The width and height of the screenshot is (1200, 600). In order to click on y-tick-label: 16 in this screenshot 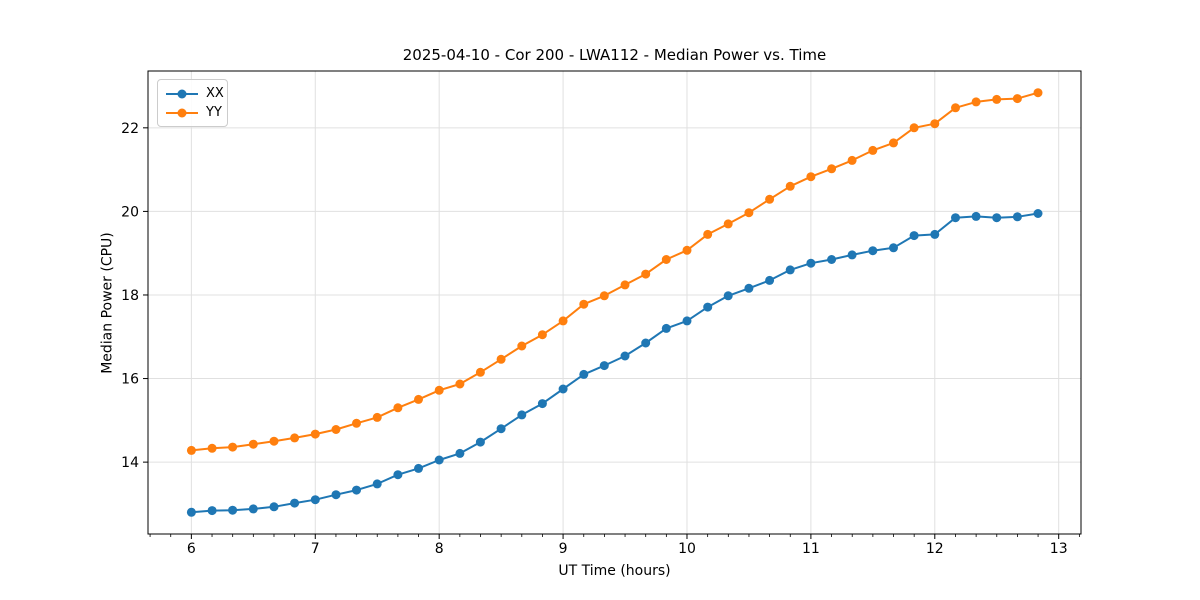, I will do `click(130, 380)`.